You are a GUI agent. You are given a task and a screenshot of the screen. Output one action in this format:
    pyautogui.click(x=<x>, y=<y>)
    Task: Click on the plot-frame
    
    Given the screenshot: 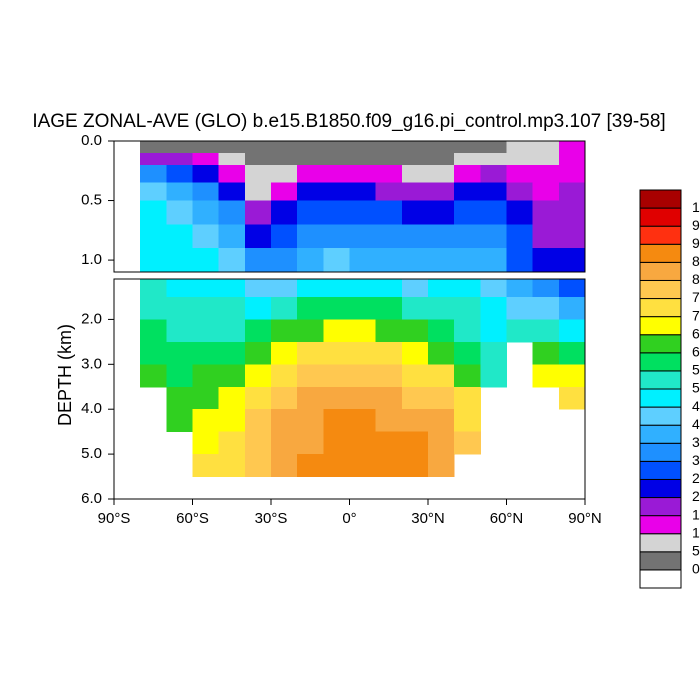 What is the action you would take?
    pyautogui.click(x=349, y=206)
    